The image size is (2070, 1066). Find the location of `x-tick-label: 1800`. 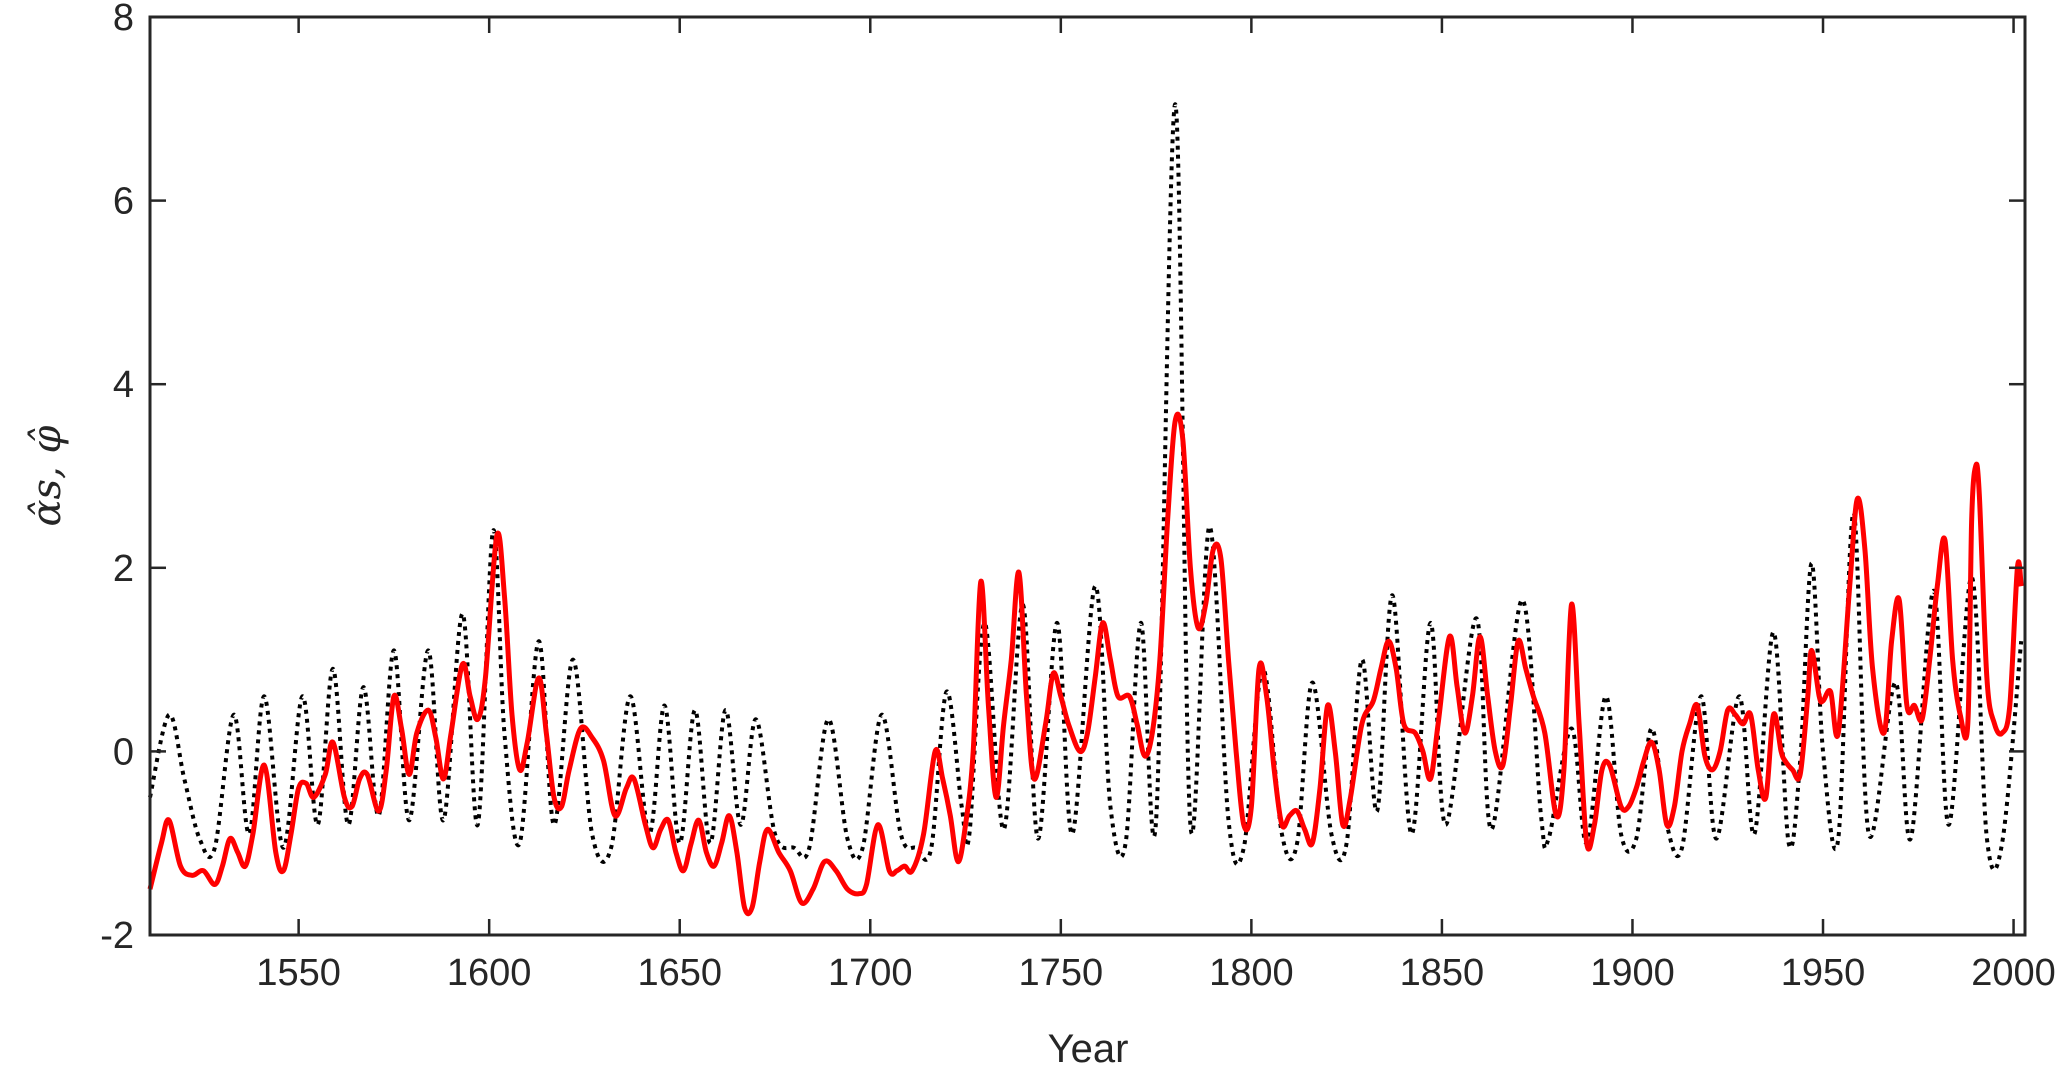

x-tick-label: 1800 is located at coordinates (1251, 973).